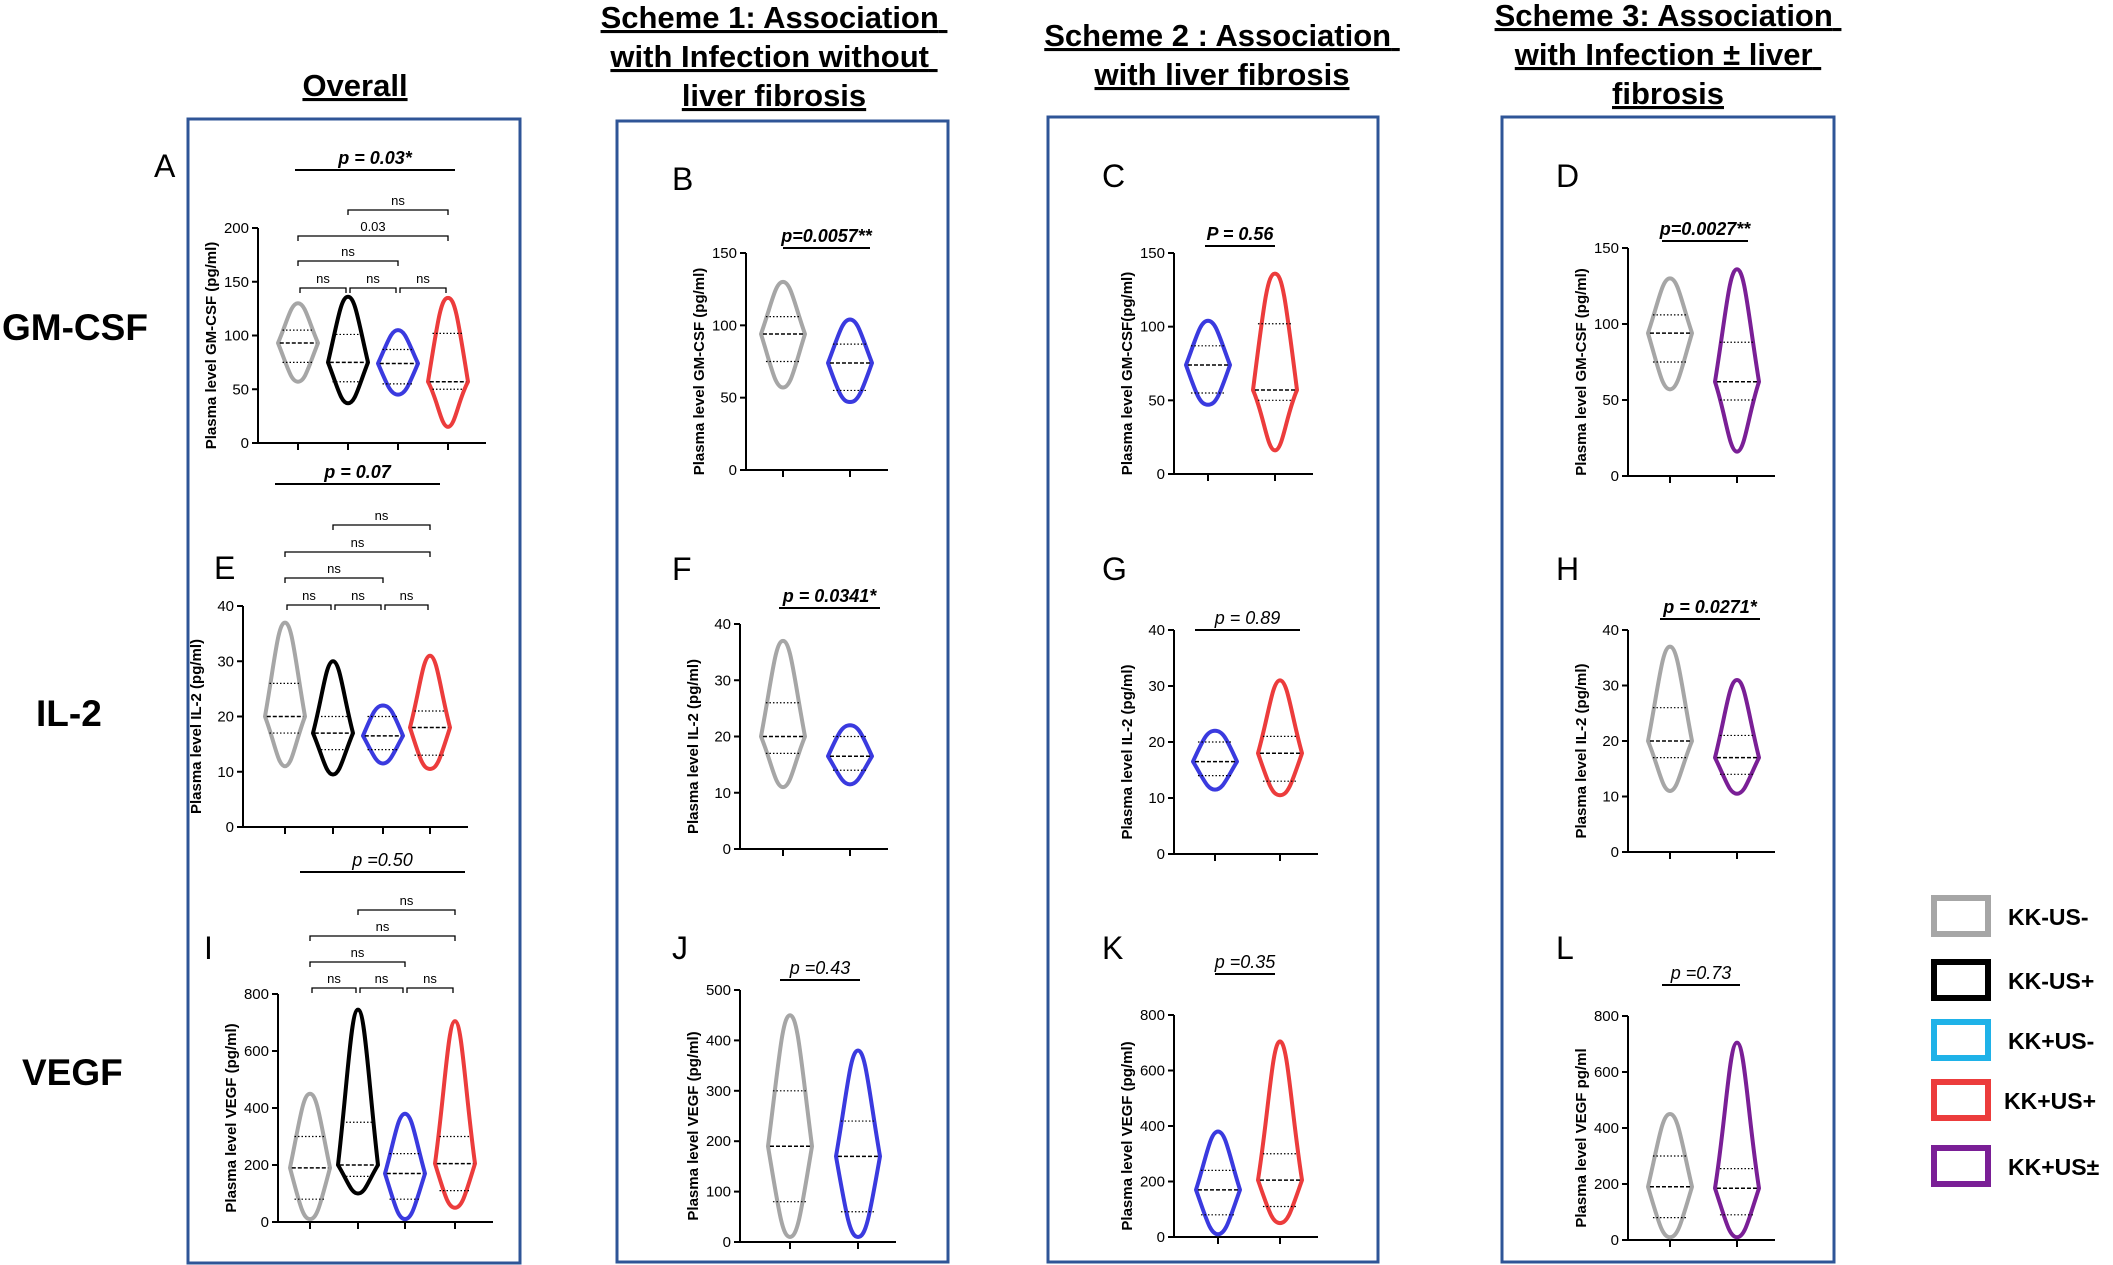  I want to click on y-tick-label: 800, so click(1606, 1016).